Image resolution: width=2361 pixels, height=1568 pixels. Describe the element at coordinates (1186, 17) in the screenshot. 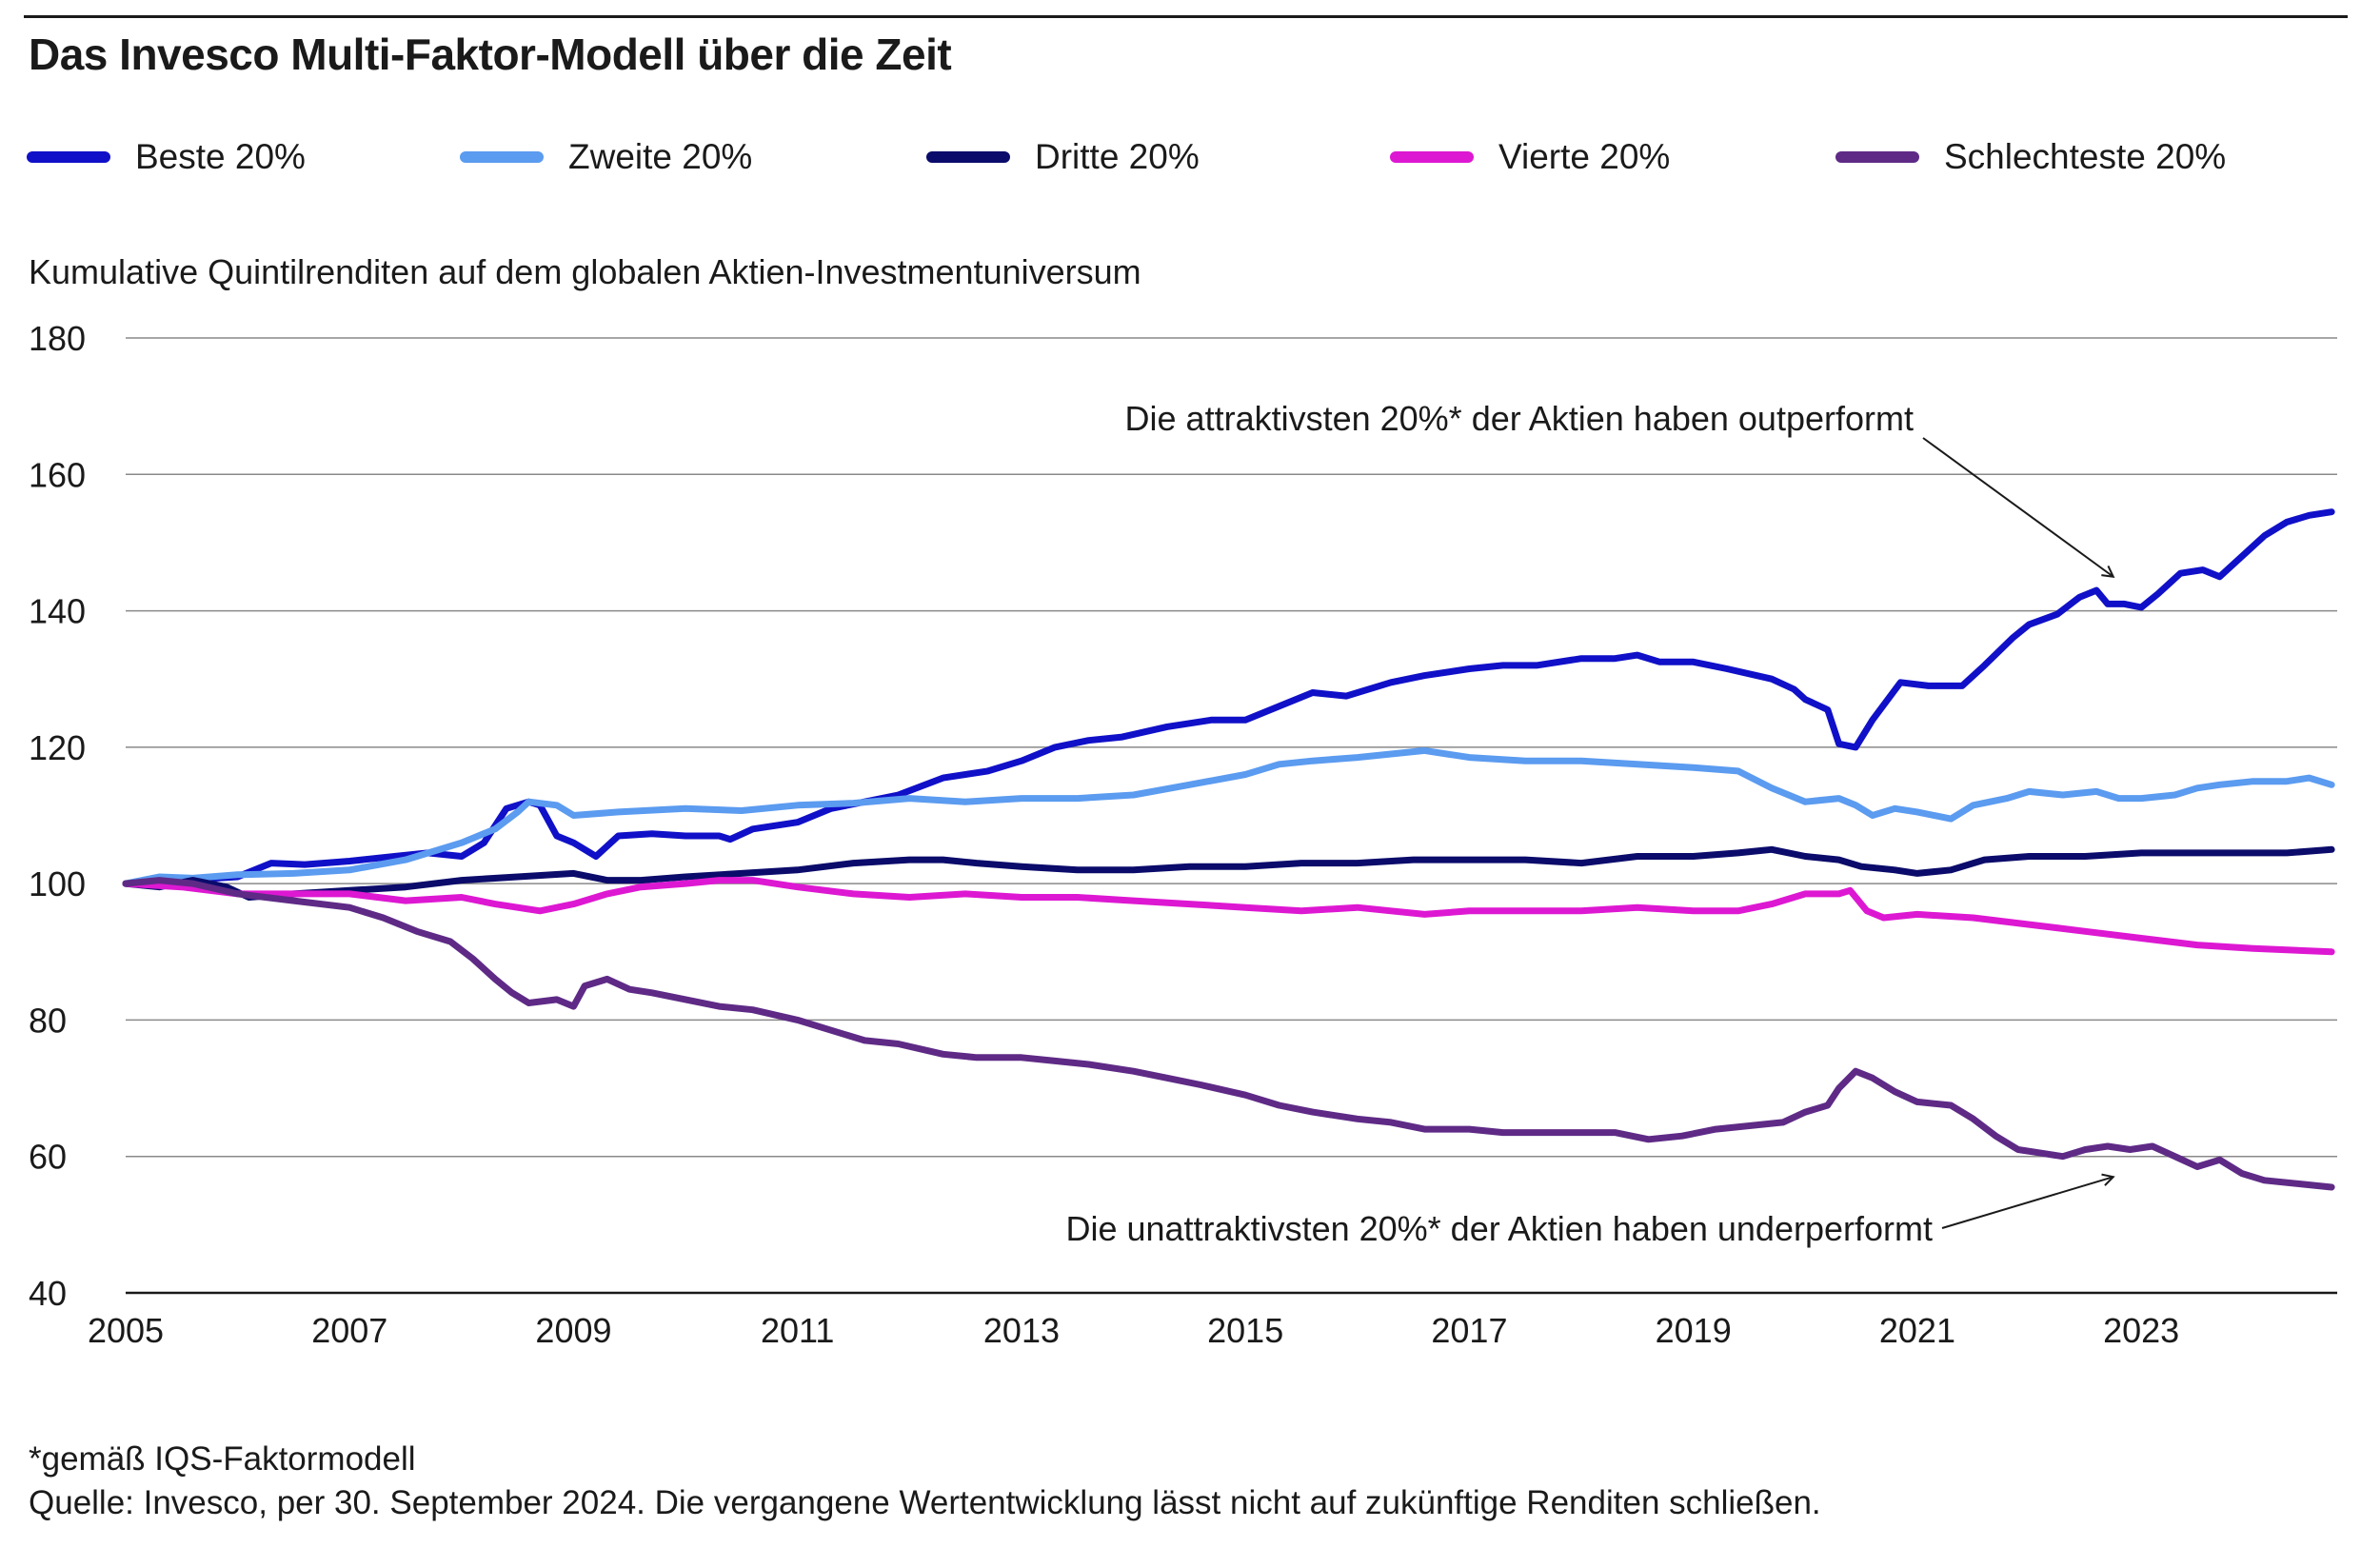

I see `top-rule` at that location.